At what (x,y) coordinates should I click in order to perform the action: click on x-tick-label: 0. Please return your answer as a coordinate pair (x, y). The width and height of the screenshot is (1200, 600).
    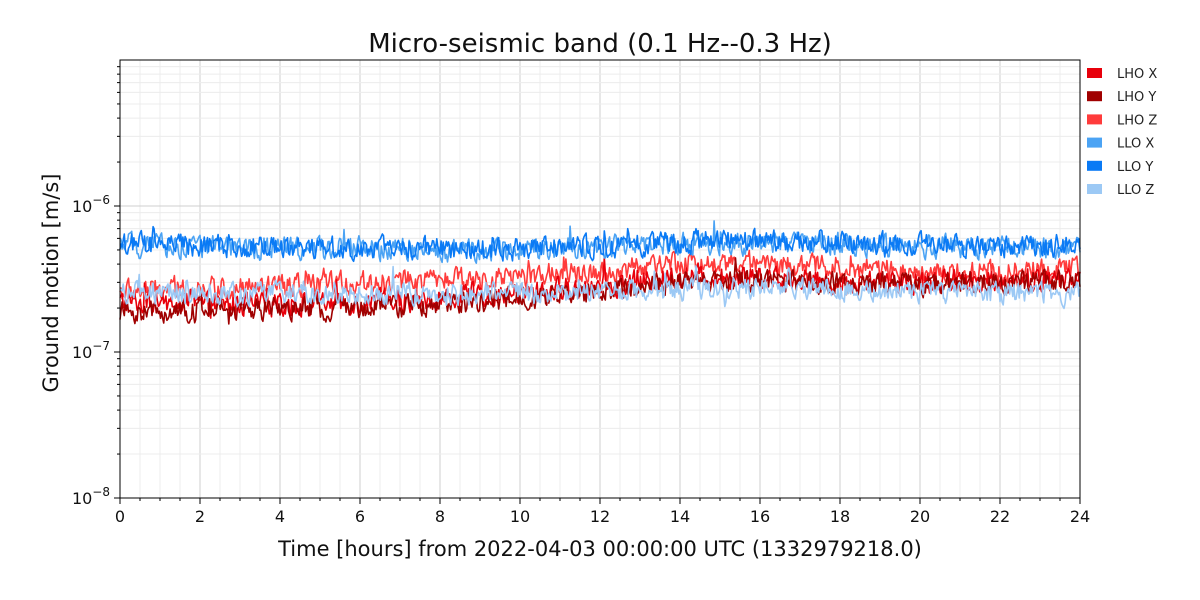
    Looking at the image, I should click on (120, 516).